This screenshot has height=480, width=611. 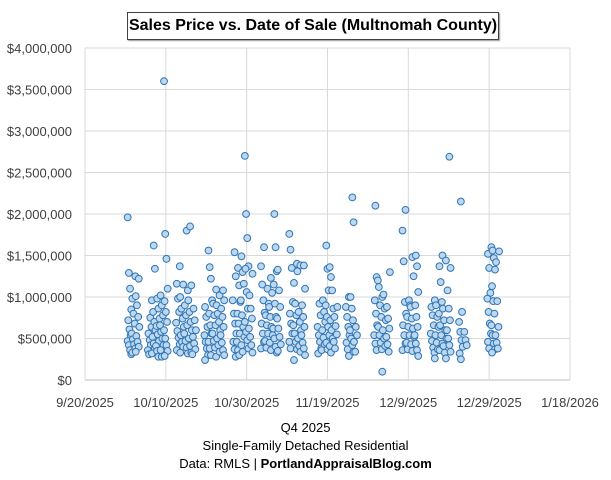 What do you see at coordinates (65, 380) in the screenshot?
I see `y-tick-label: $0` at bounding box center [65, 380].